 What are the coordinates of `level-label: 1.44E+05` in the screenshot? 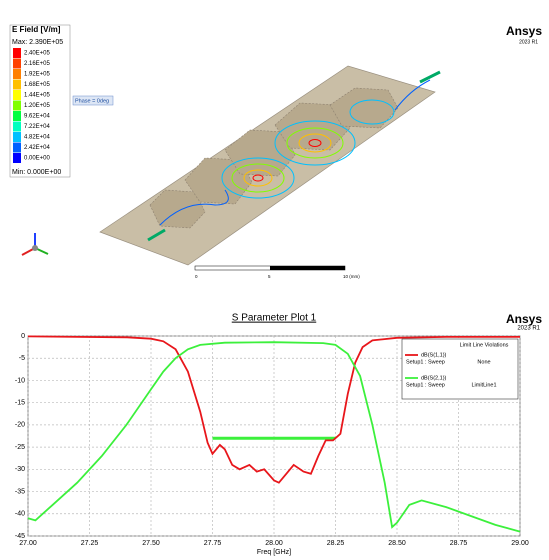 It's located at (37, 96).